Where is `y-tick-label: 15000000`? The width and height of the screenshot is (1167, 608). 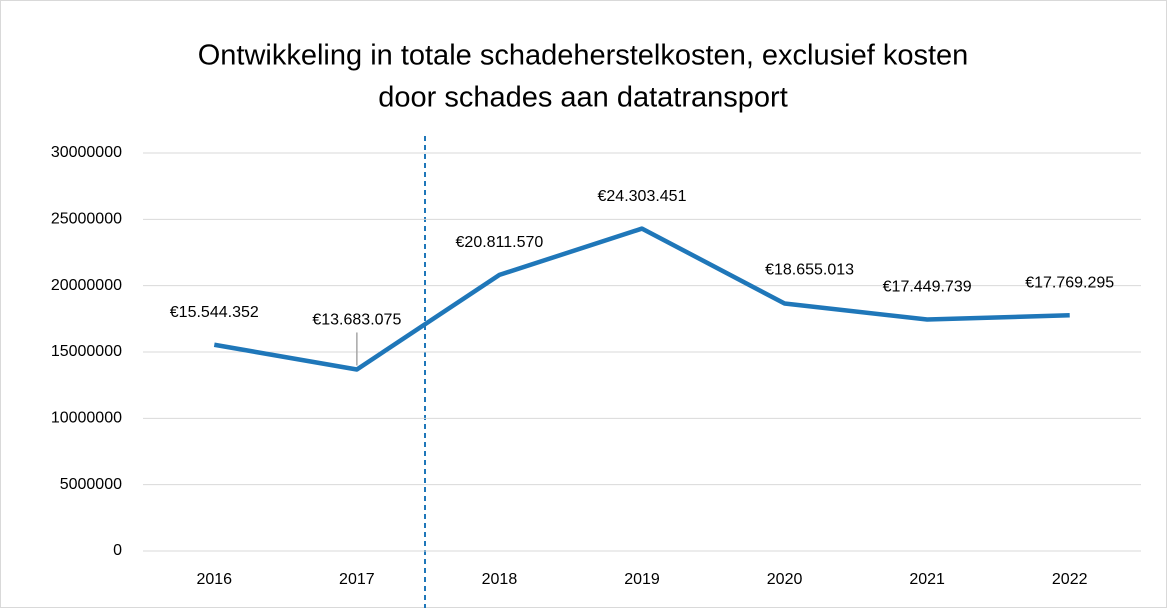
y-tick-label: 15000000 is located at coordinates (86, 351).